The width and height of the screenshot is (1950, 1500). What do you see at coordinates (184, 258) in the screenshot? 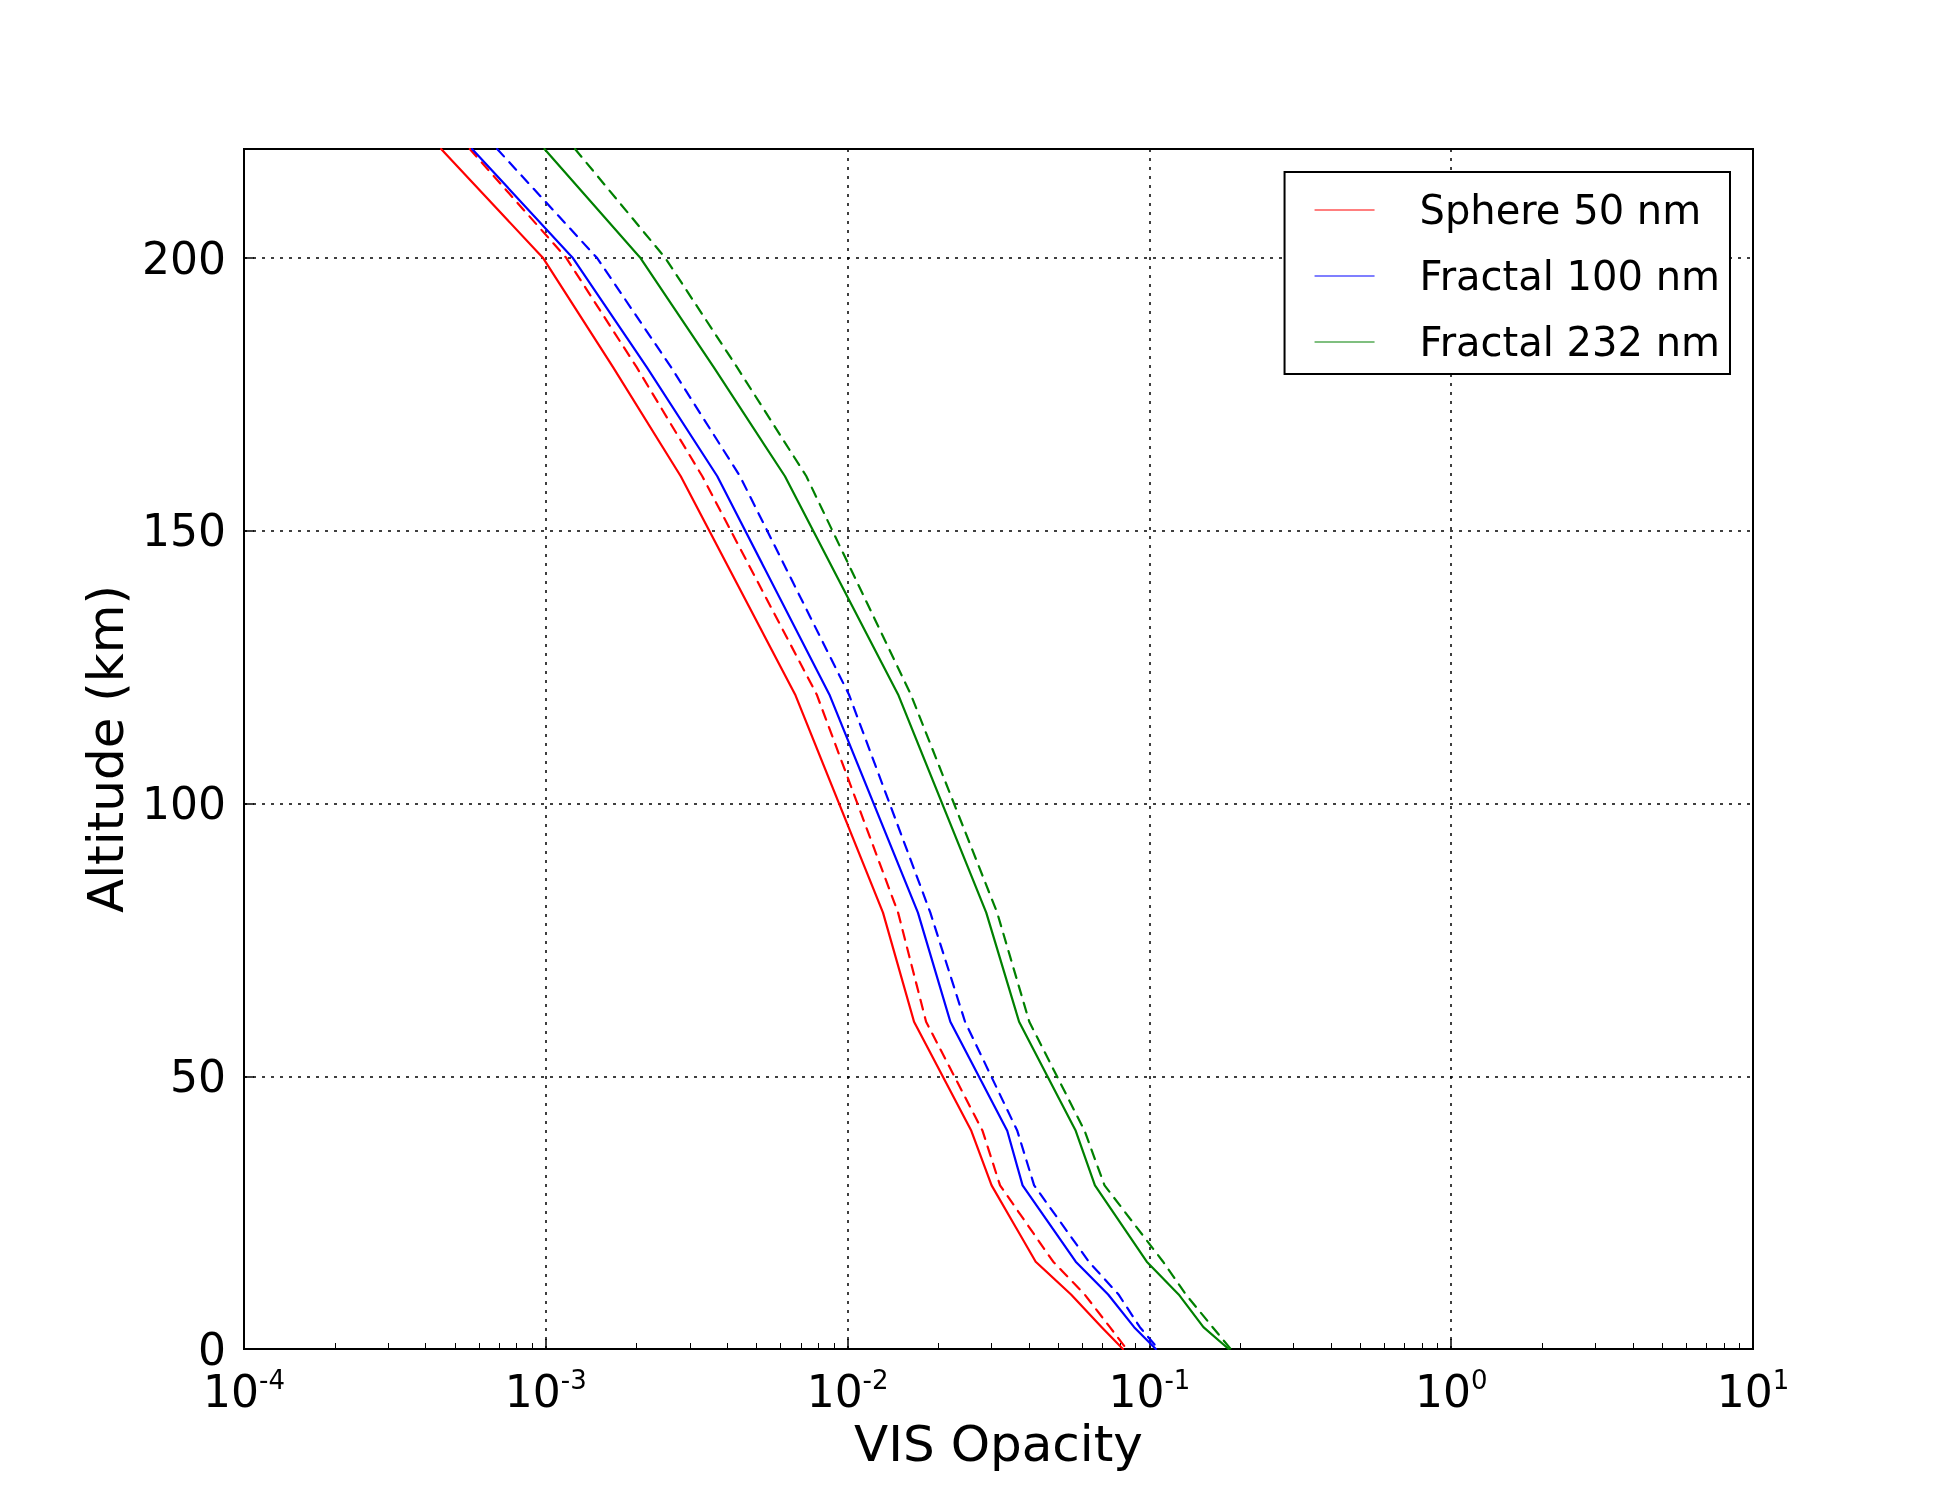
I see `y-tick-label: 200` at bounding box center [184, 258].